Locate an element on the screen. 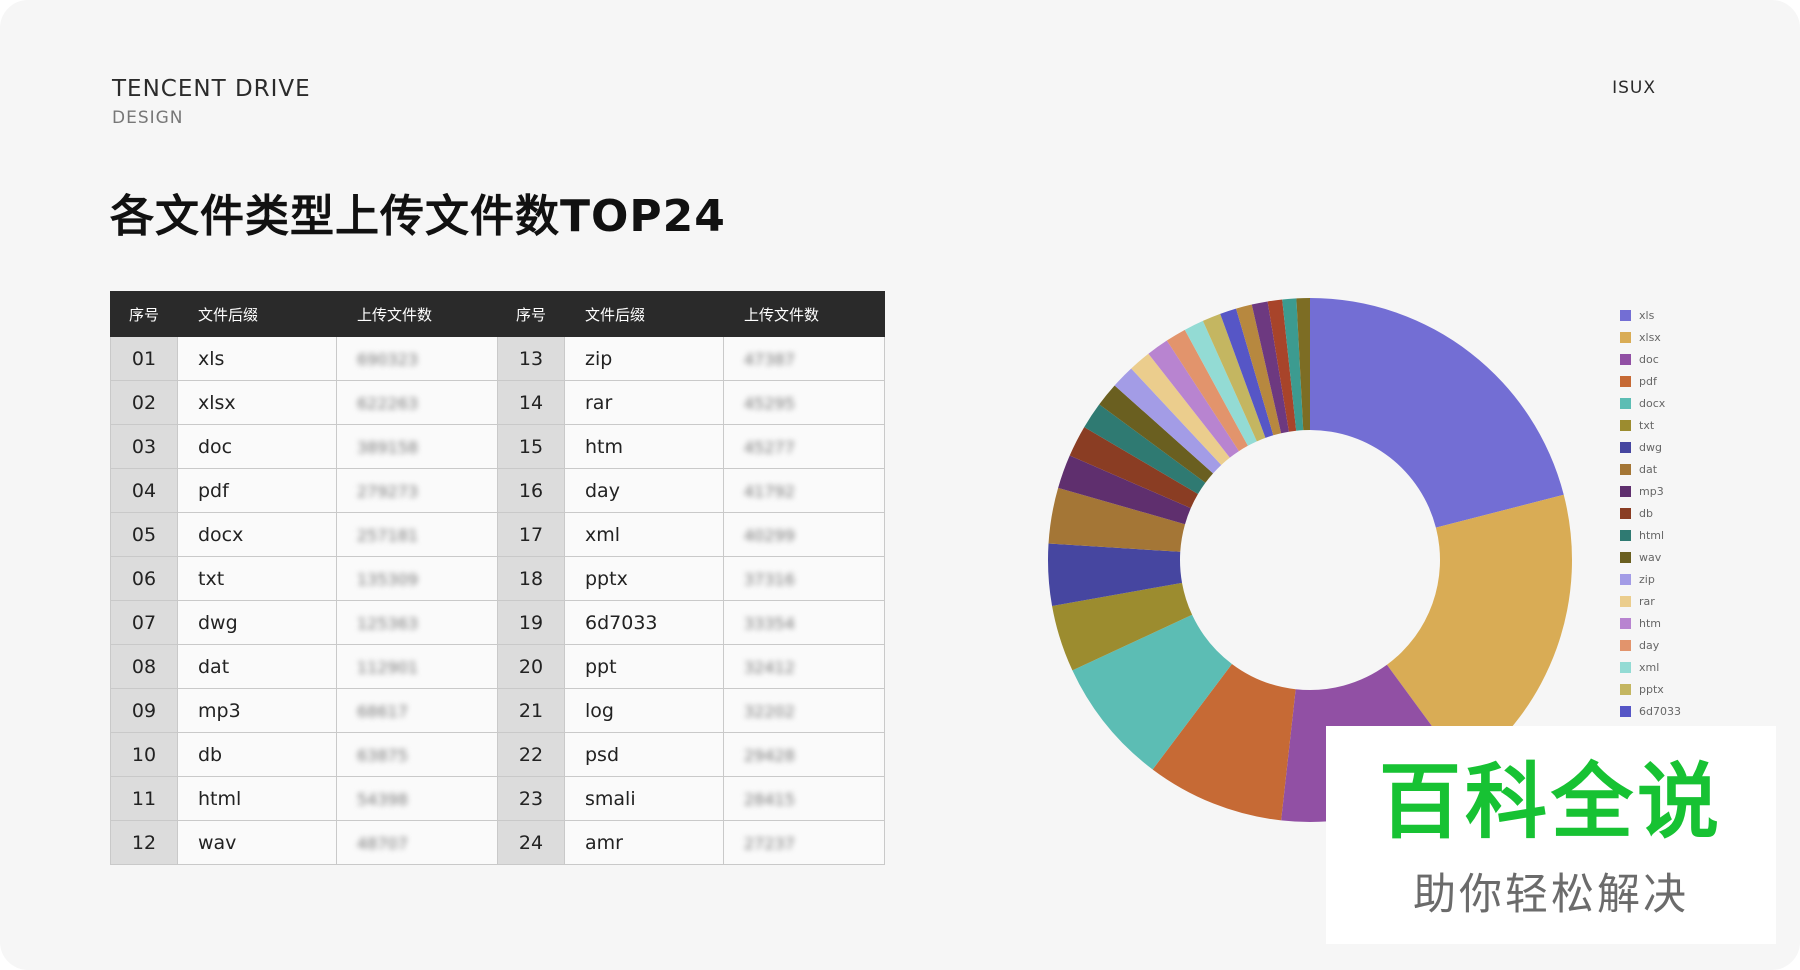  row-extension: smali is located at coordinates (644, 798).